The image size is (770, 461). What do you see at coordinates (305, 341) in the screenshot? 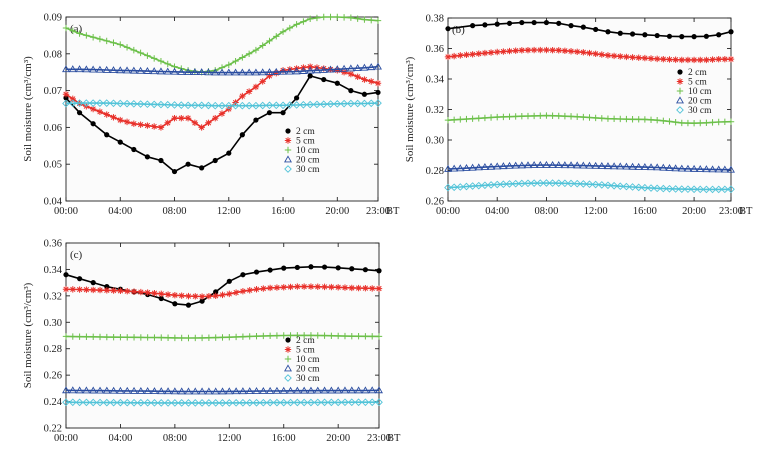
I see `legend-label: 2 cm` at bounding box center [305, 341].